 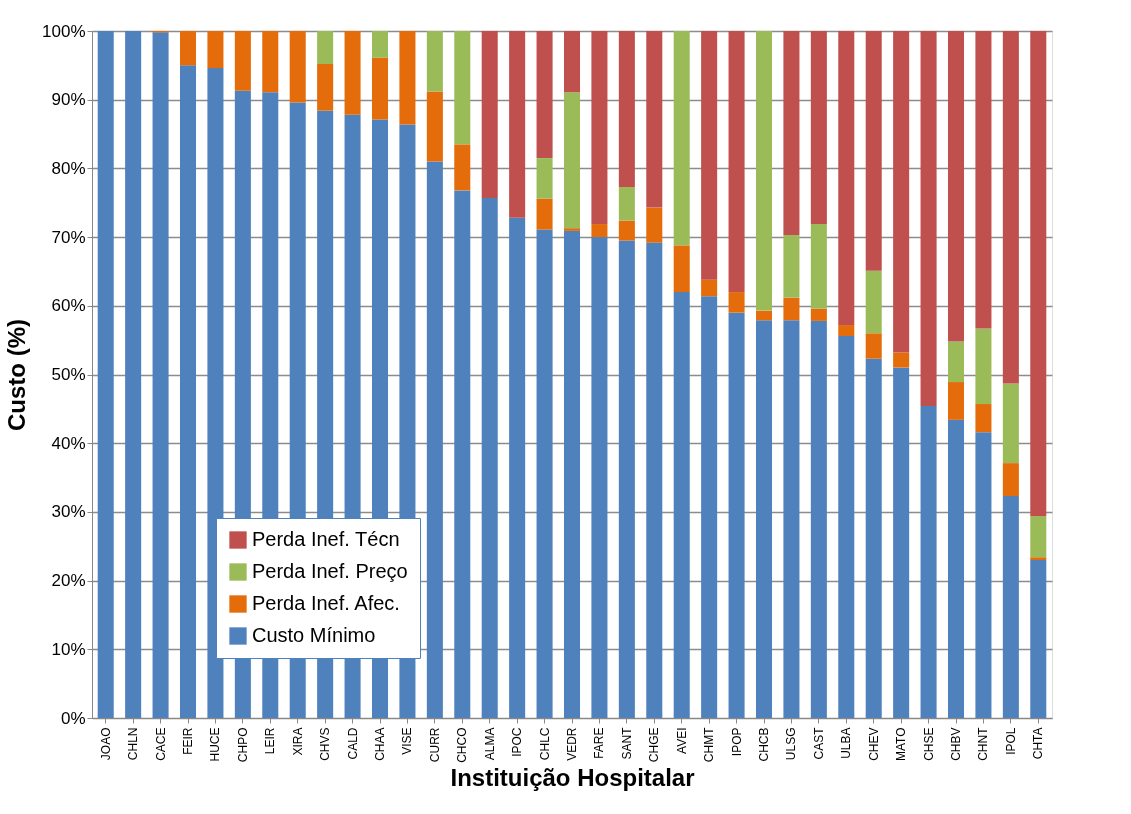 What do you see at coordinates (846, 743) in the screenshot?
I see `x-tick-label: ULBA` at bounding box center [846, 743].